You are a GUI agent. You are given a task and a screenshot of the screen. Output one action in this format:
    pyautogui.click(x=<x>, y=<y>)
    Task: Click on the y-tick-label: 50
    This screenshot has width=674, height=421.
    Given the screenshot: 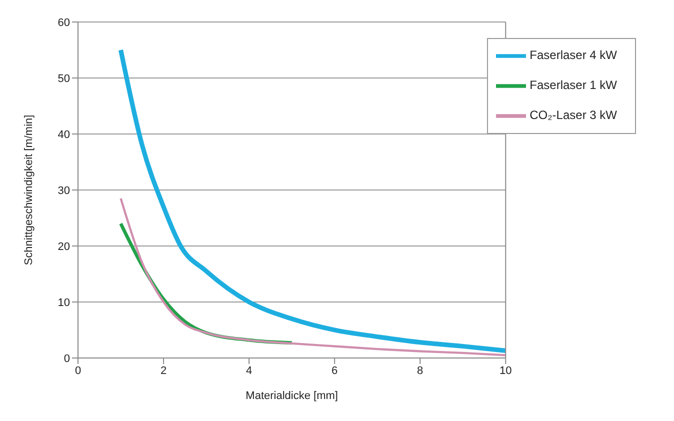 What is the action you would take?
    pyautogui.click(x=64, y=78)
    